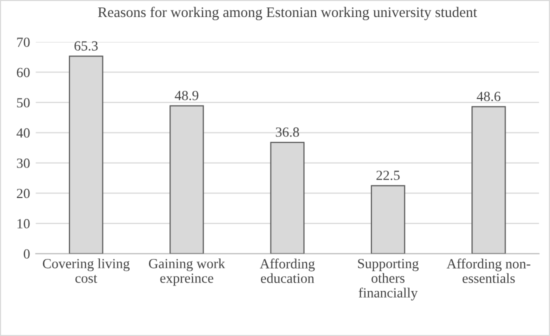  What do you see at coordinates (287, 271) in the screenshot?
I see `x-tick-label: Affording education` at bounding box center [287, 271].